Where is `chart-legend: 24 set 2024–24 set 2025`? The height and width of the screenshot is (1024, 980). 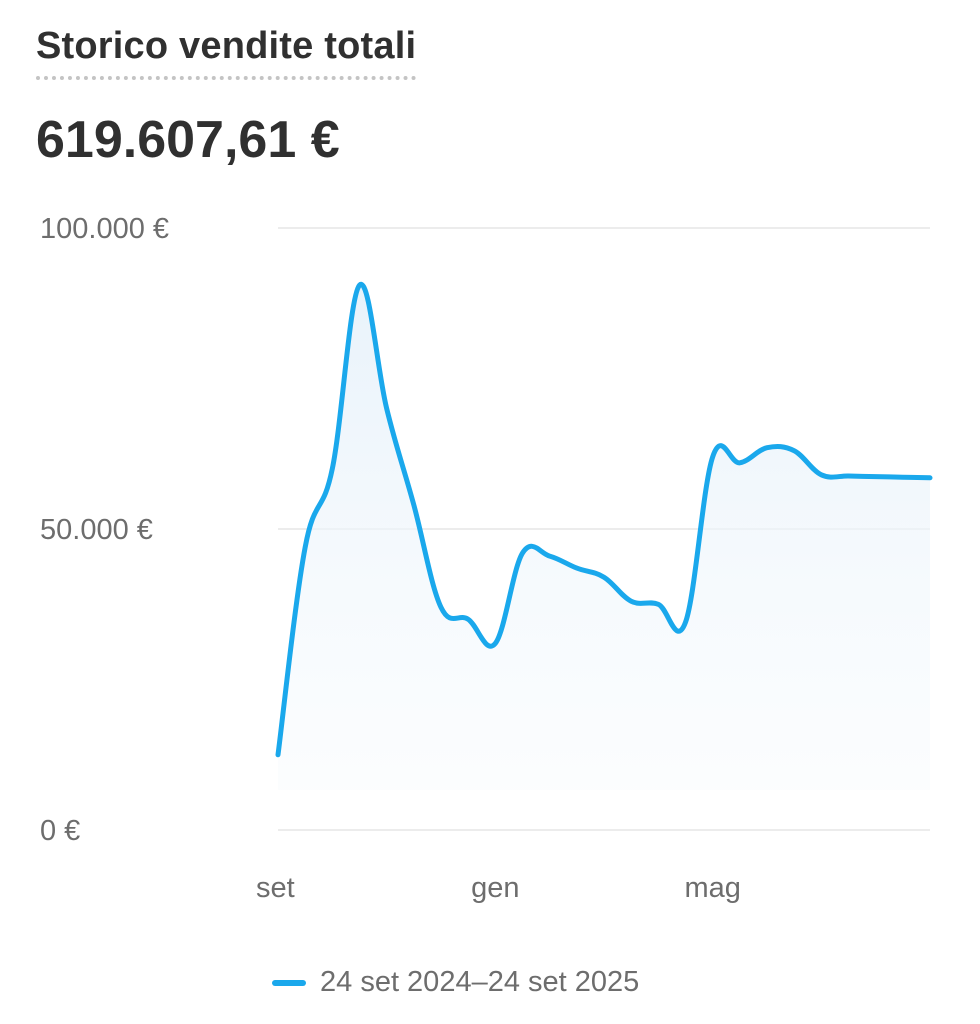 chart-legend: 24 set 2024–24 set 2025 is located at coordinates (455, 982).